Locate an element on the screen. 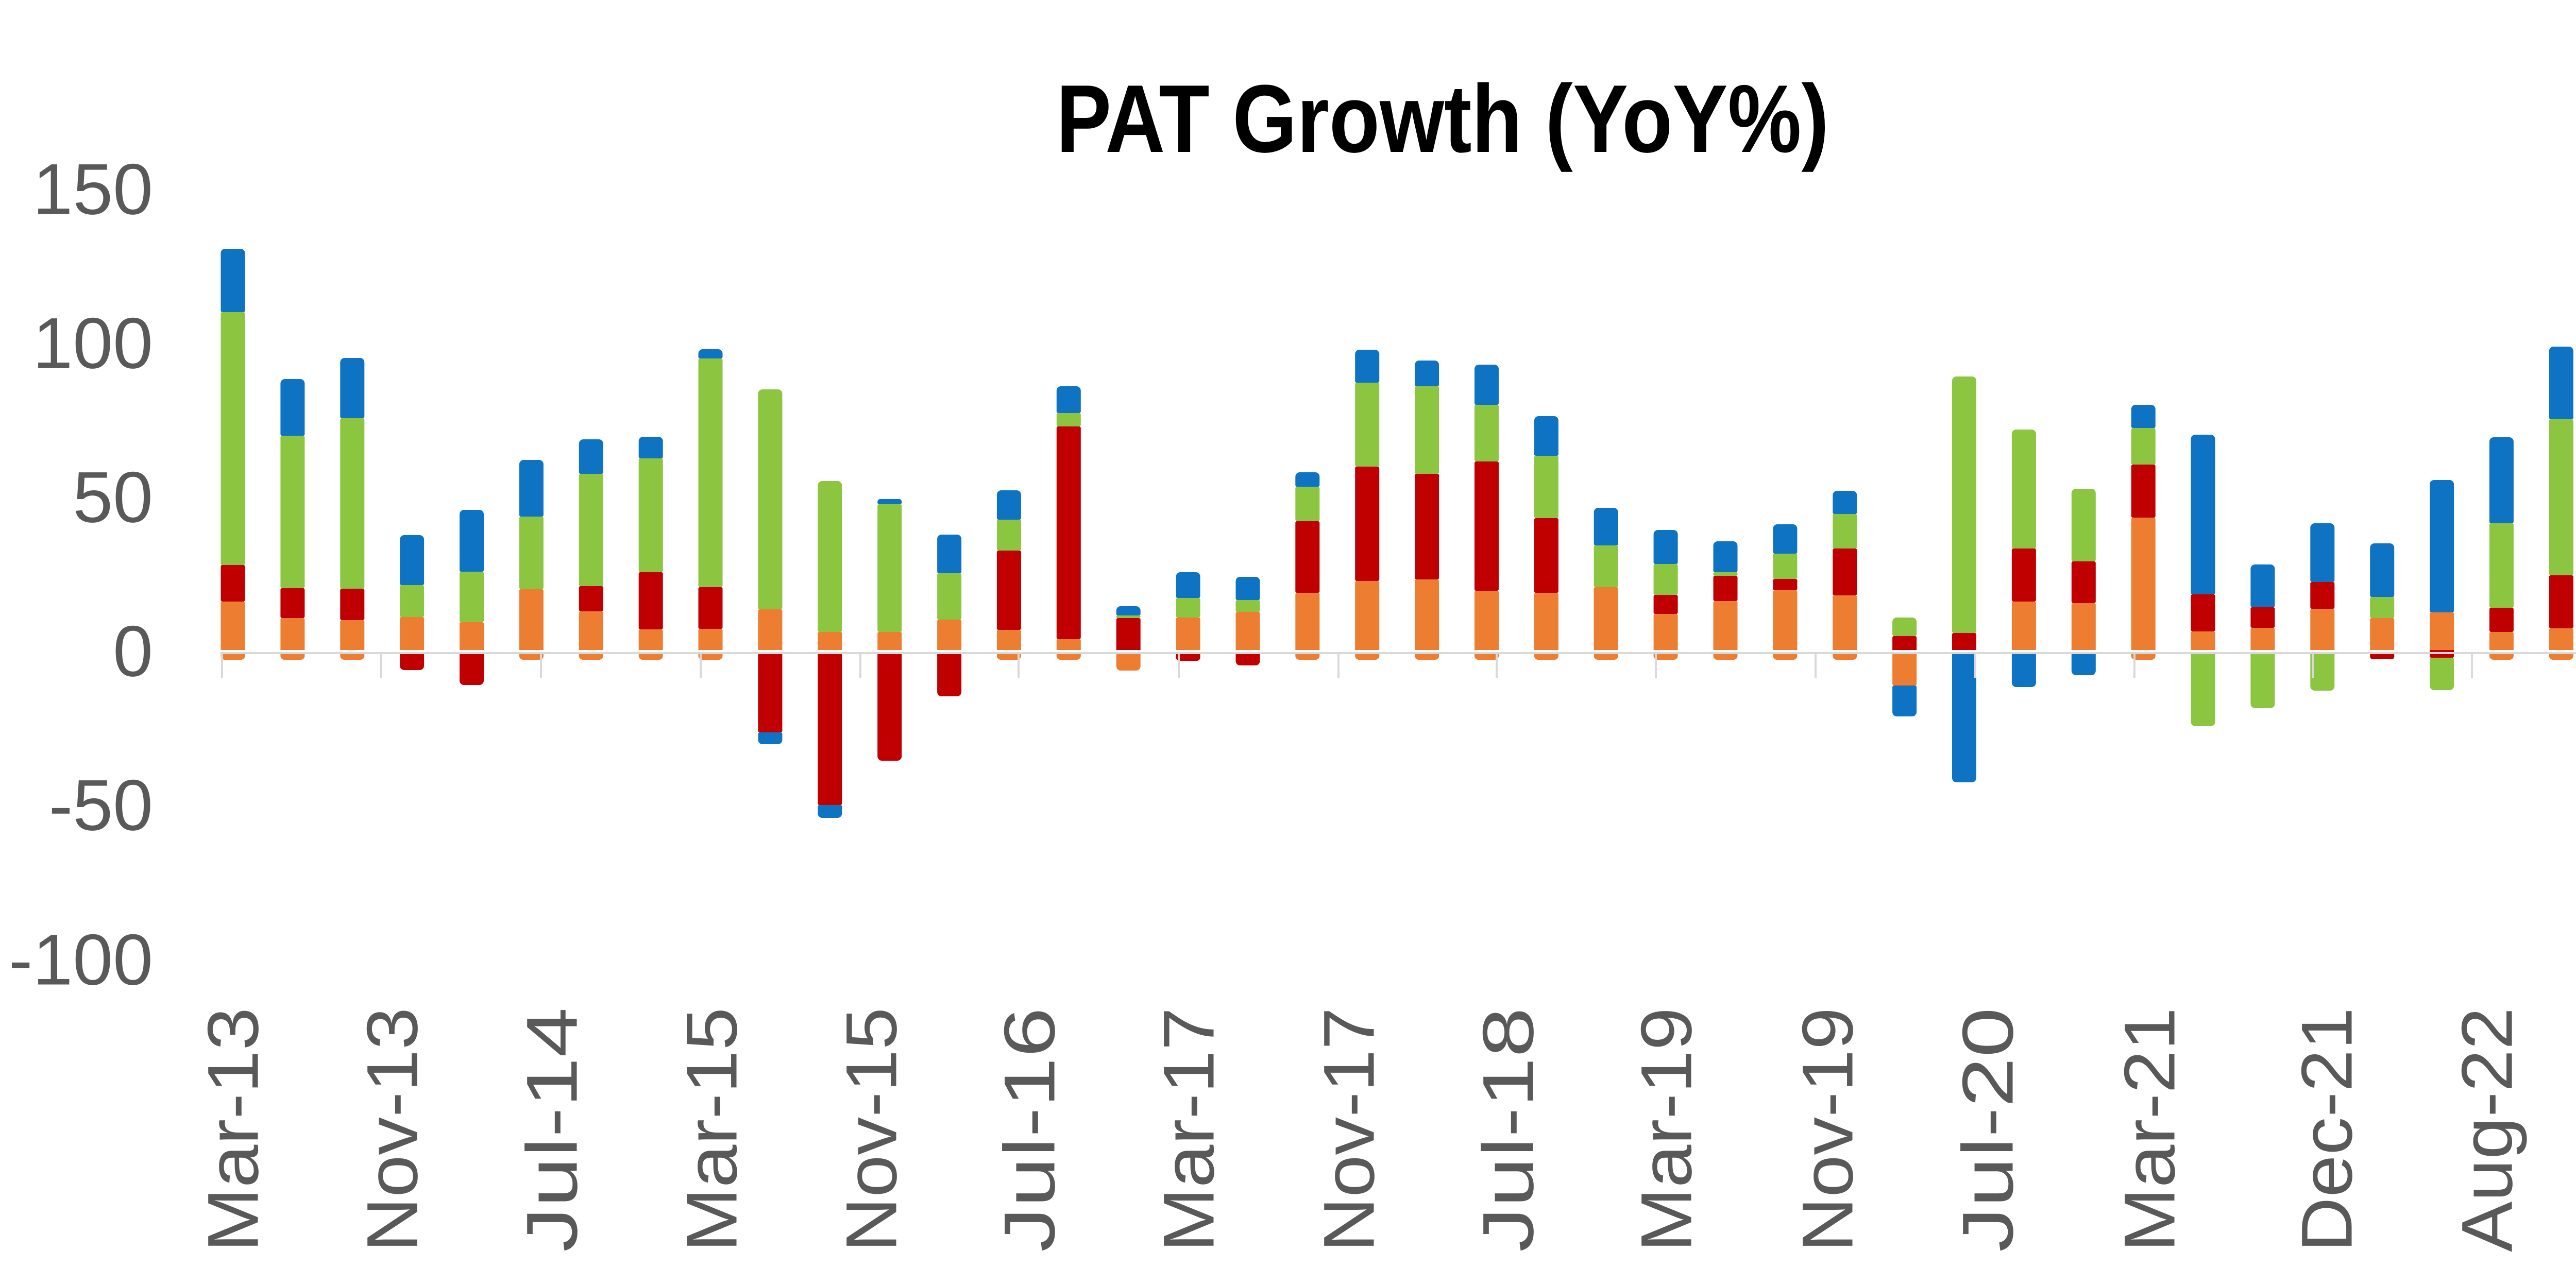 The image size is (2576, 1285). svg-text: -100 is located at coordinates (81, 959).